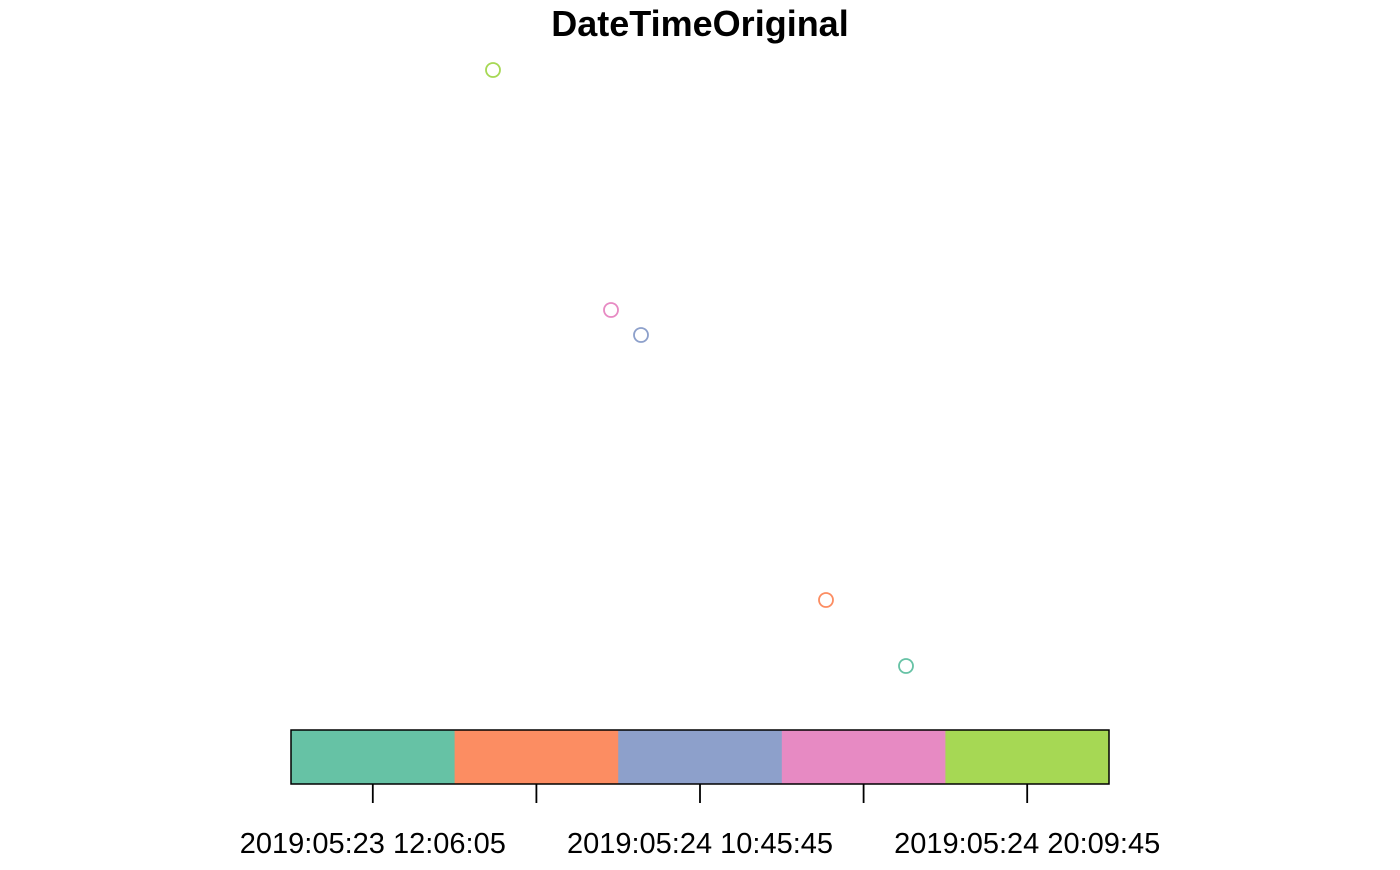 This screenshot has width=1400, height=870. I want to click on legend-tick-label-5: 2019:05:24 20:09:45, so click(1027, 844).